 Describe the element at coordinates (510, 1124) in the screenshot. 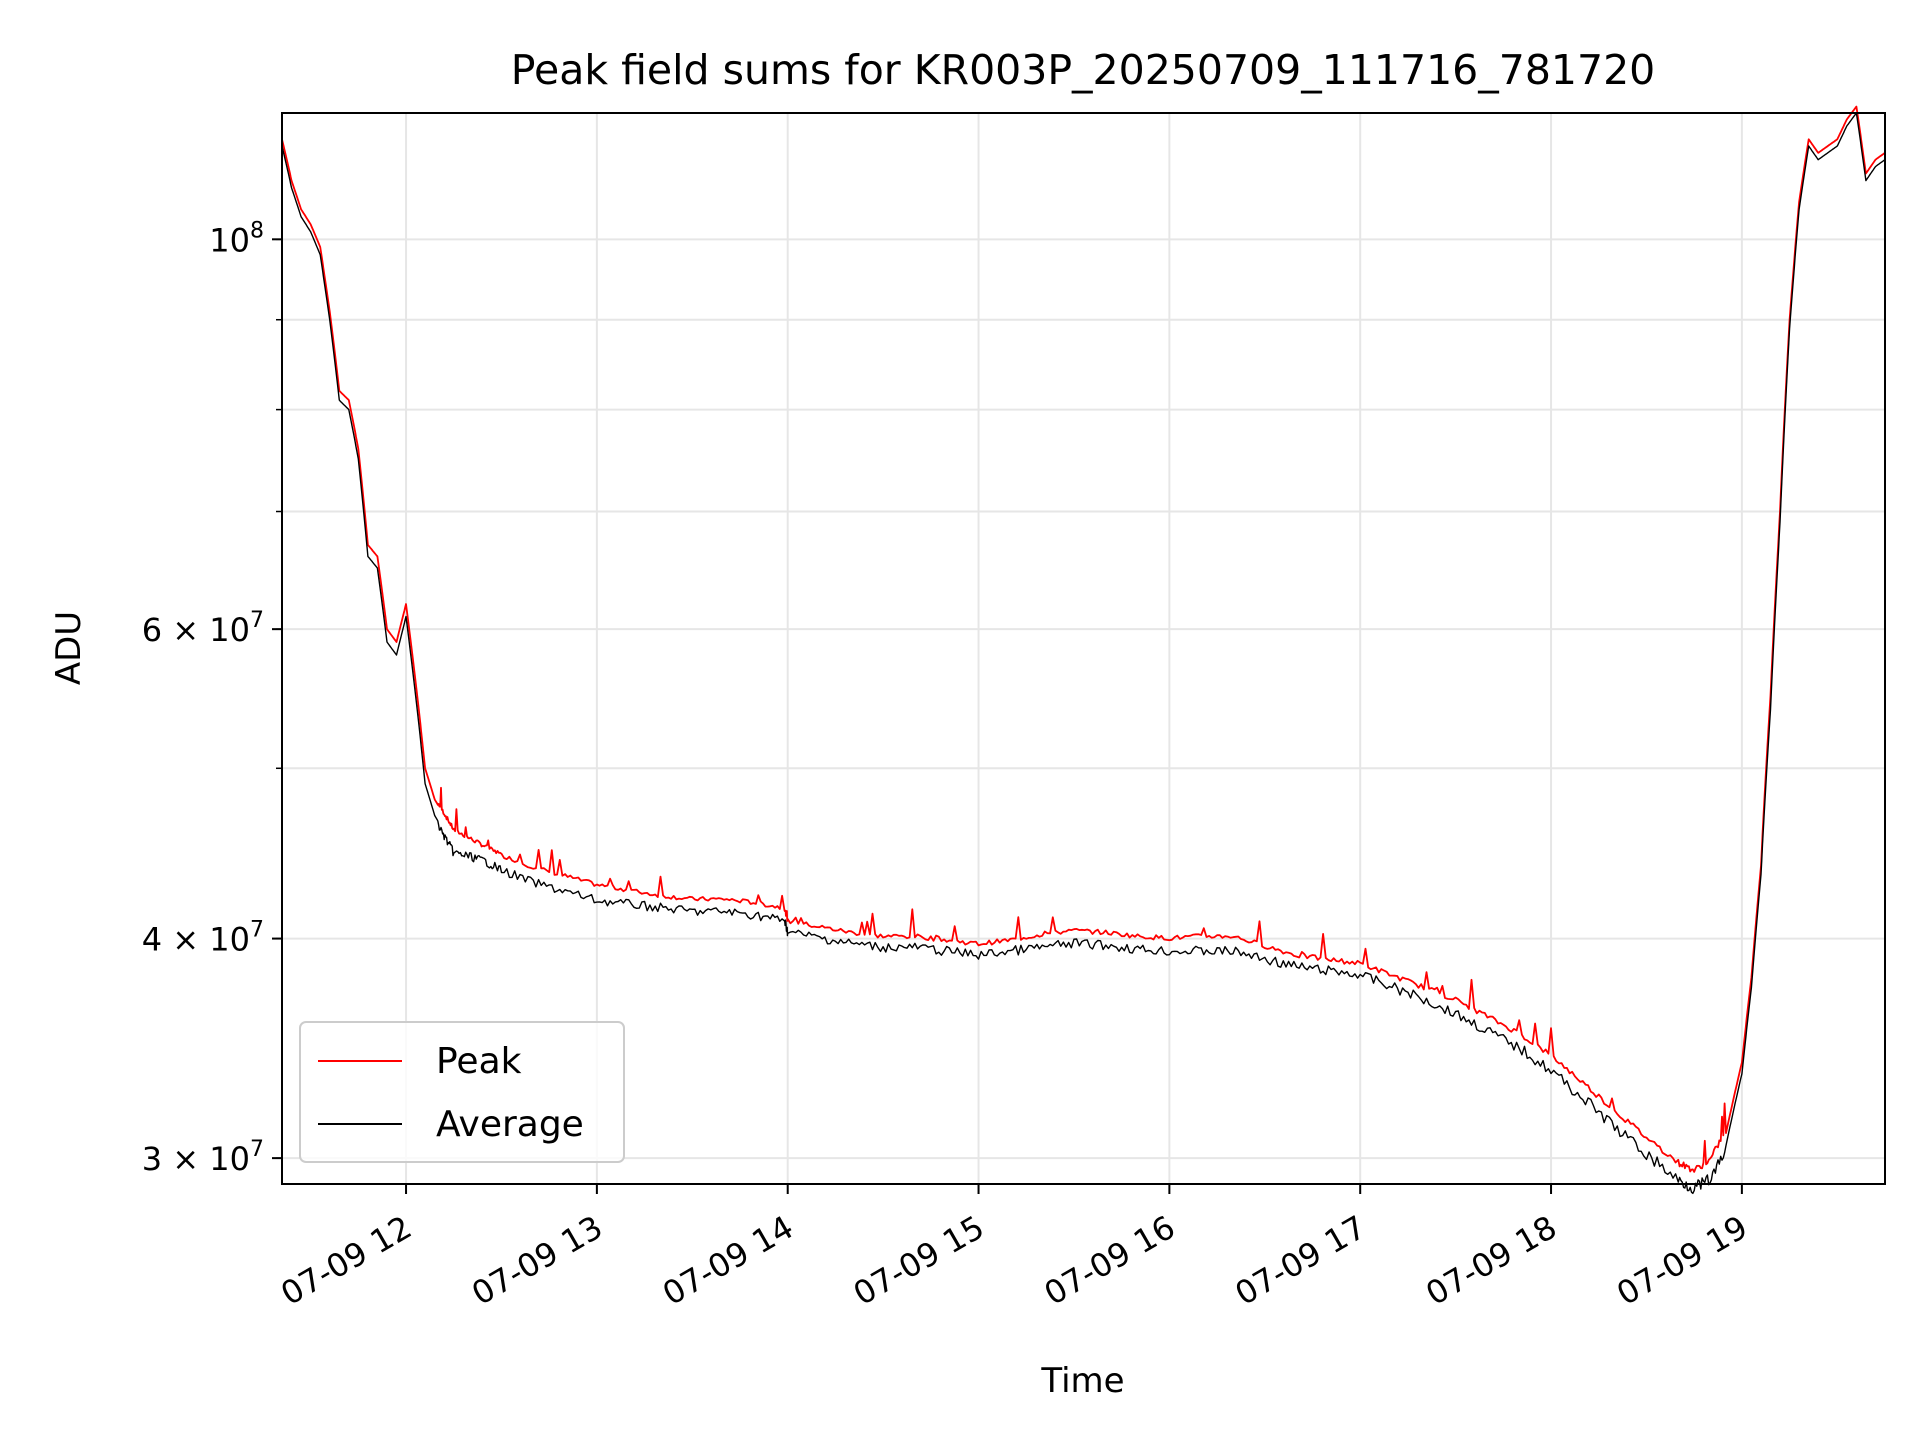

I see `legend-label: Average` at that location.